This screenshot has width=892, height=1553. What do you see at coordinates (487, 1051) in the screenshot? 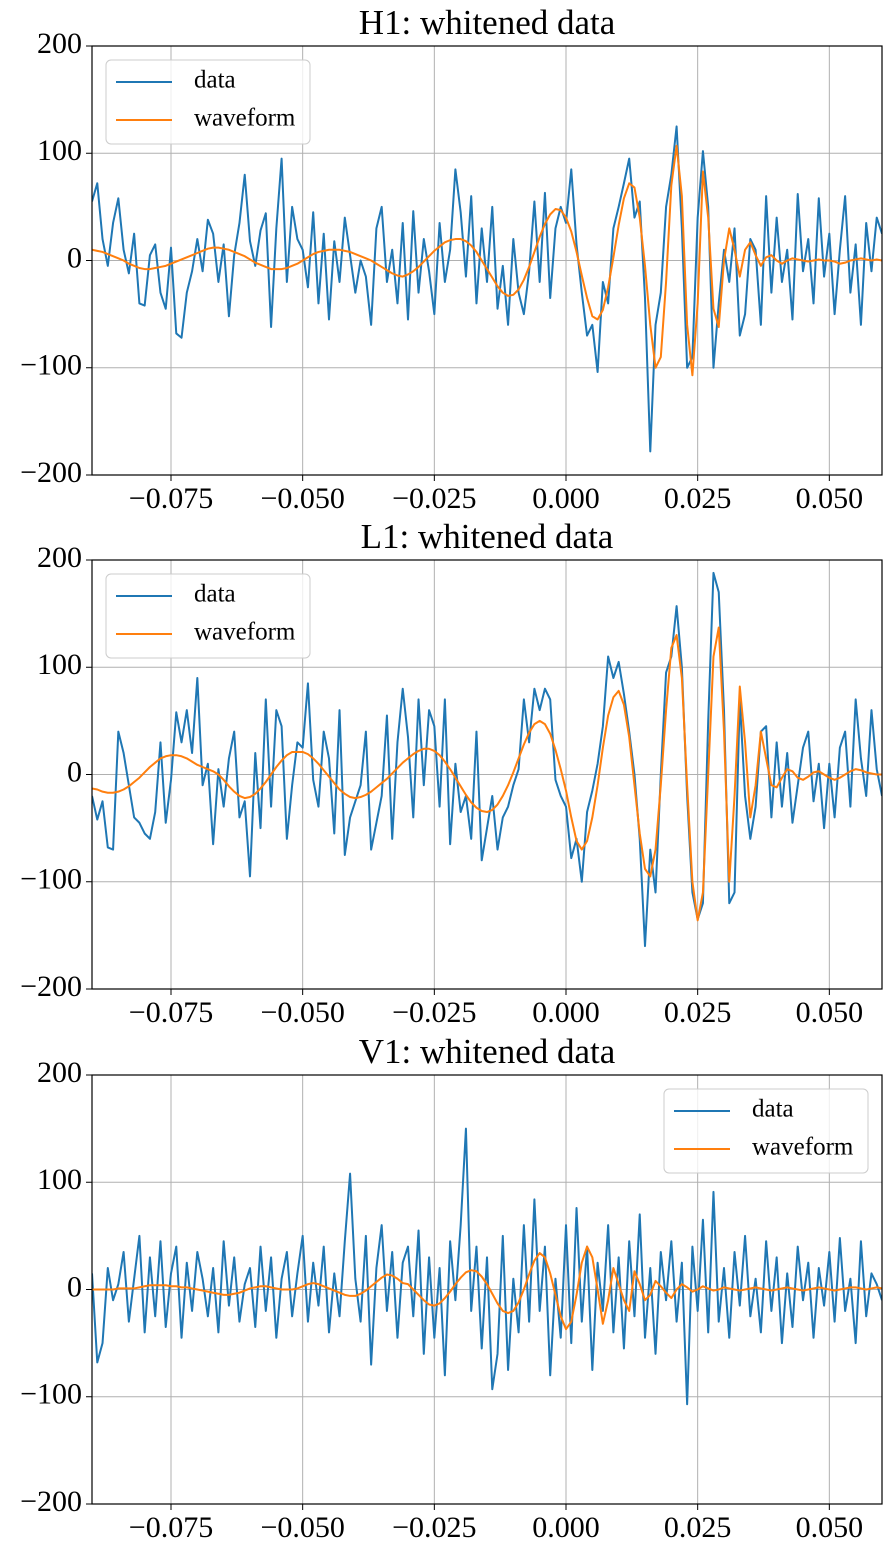
I see `chart-title: V1: whitened data` at bounding box center [487, 1051].